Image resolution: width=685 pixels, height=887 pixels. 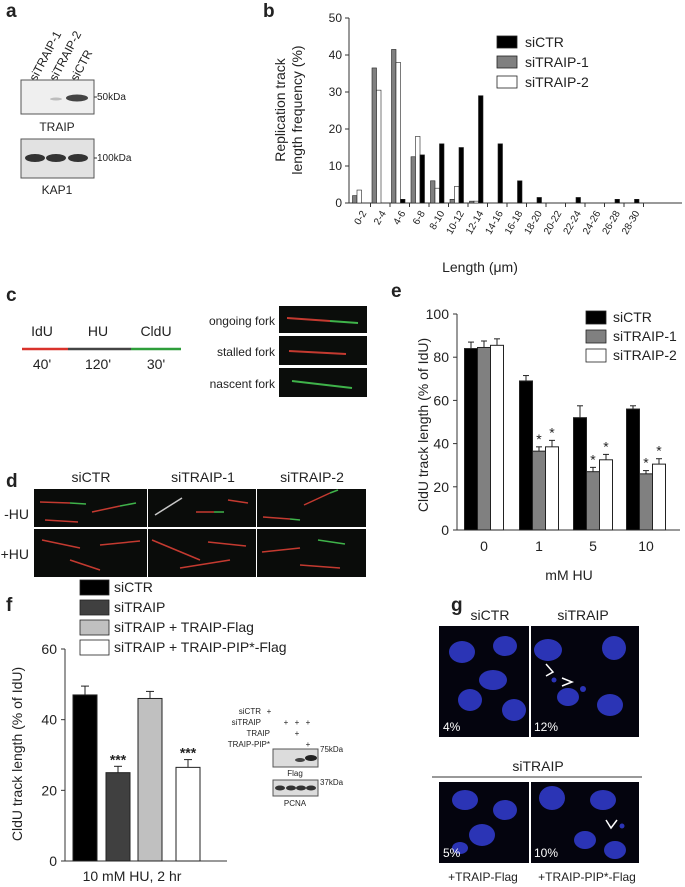 What do you see at coordinates (192, 530) in the screenshot?
I see `fiber-tracks` at bounding box center [192, 530].